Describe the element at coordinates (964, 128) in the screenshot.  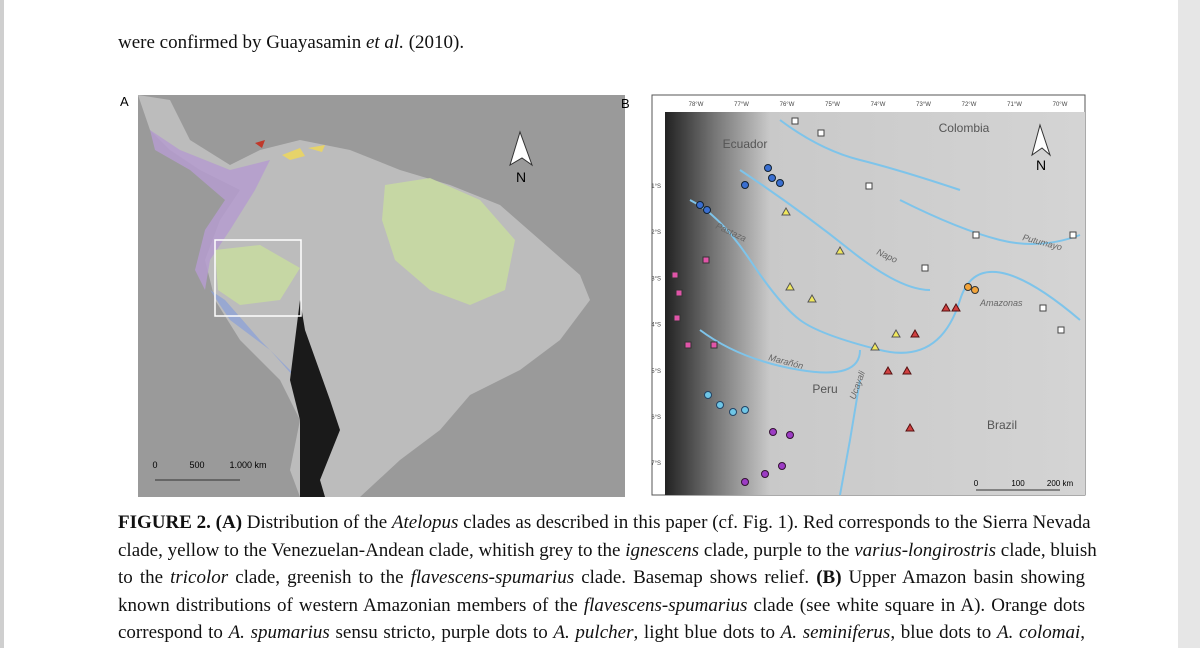
I see `country-label: Colombia` at that location.